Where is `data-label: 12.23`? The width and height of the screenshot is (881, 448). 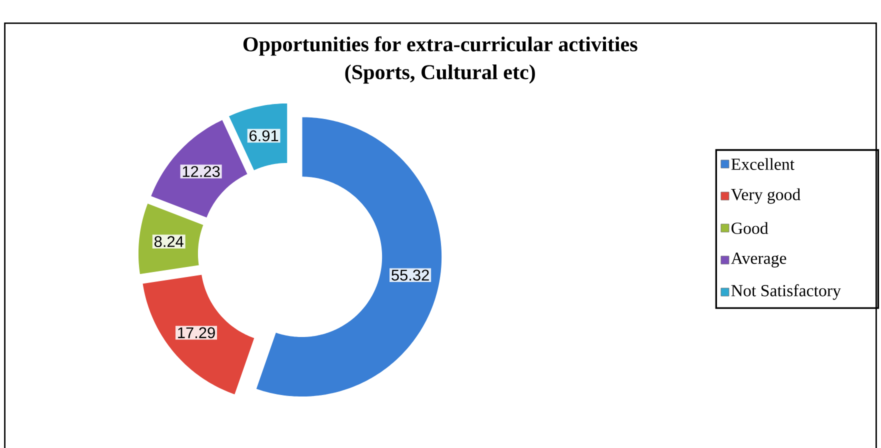 data-label: 12.23 is located at coordinates (201, 171).